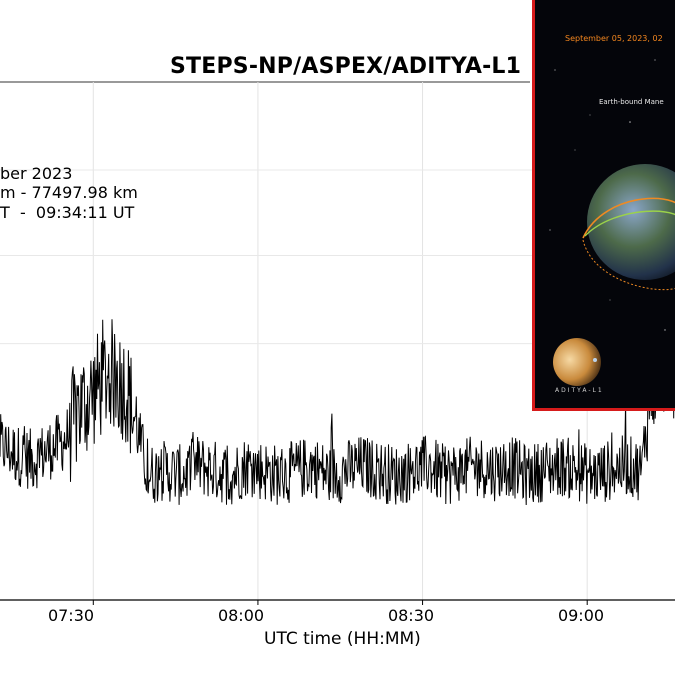  What do you see at coordinates (342, 639) in the screenshot?
I see `x-axis-label: UTC time (HH:MM)` at bounding box center [342, 639].